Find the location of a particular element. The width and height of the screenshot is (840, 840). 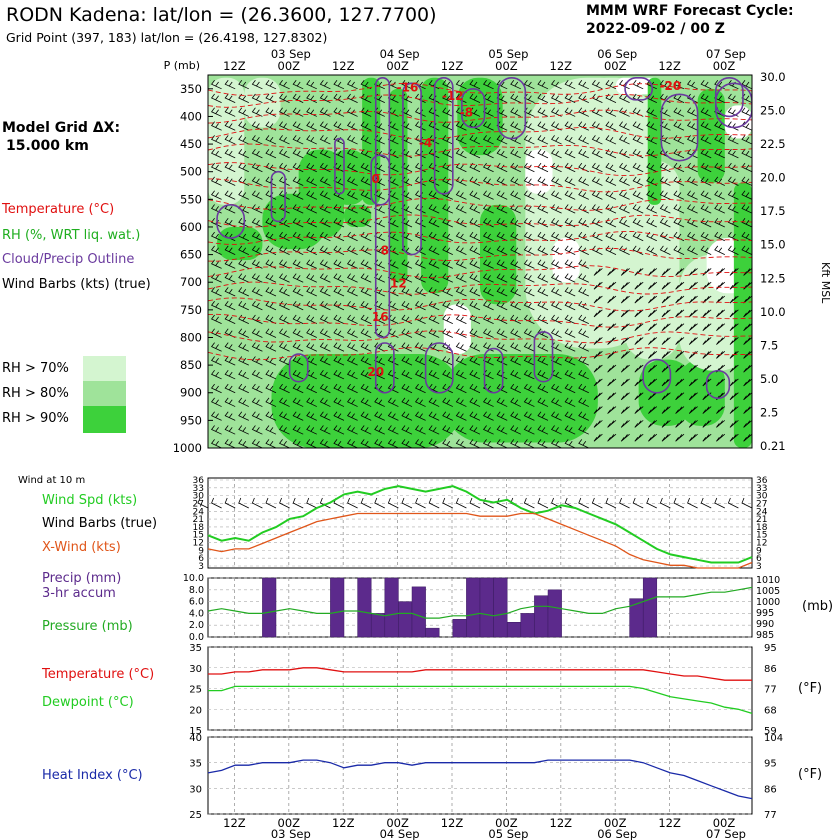

top-day-label: 06 Sep is located at coordinates (617, 54).